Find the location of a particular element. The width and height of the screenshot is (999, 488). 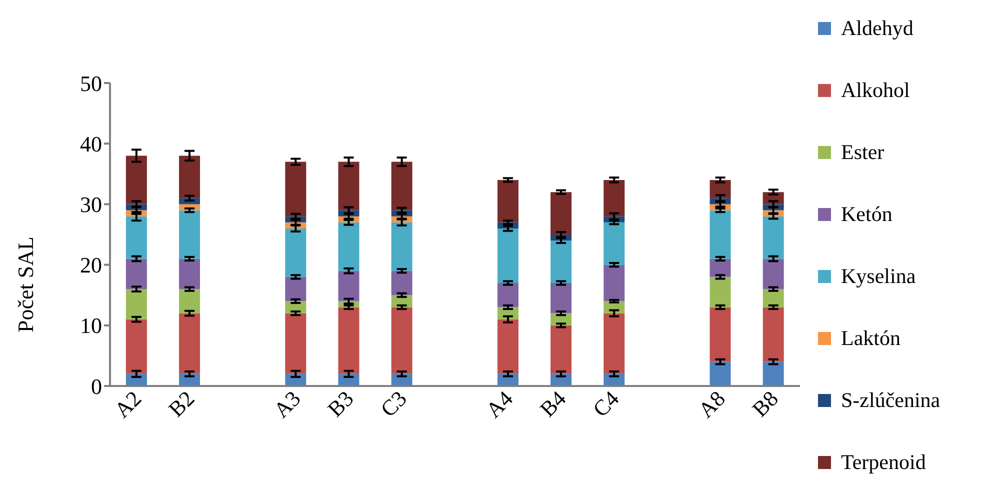

y-tick-label: 20 is located at coordinates (91, 265).